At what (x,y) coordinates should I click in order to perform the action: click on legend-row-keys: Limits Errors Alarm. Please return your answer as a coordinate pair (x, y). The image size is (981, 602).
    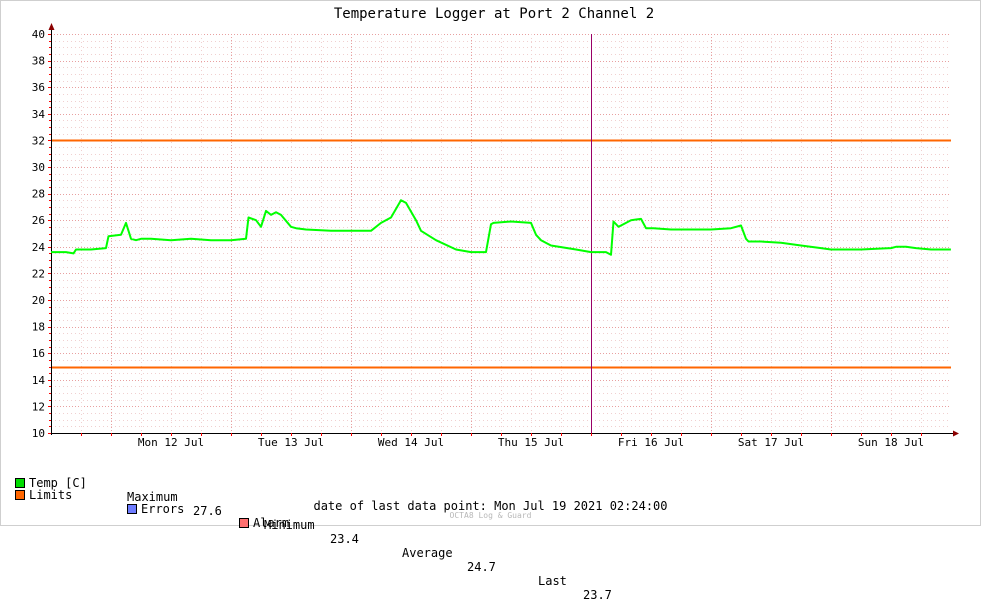
    Looking at the image, I should click on (152, 502).